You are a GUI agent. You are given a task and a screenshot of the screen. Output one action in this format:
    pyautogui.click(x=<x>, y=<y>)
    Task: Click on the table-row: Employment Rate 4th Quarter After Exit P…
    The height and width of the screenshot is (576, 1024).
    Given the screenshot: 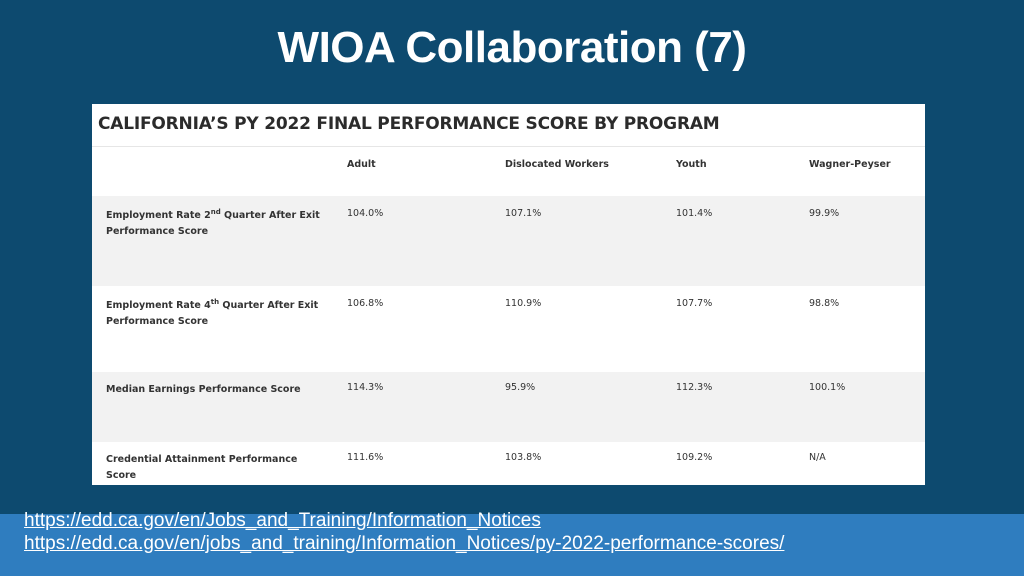 What is the action you would take?
    pyautogui.click(x=508, y=329)
    